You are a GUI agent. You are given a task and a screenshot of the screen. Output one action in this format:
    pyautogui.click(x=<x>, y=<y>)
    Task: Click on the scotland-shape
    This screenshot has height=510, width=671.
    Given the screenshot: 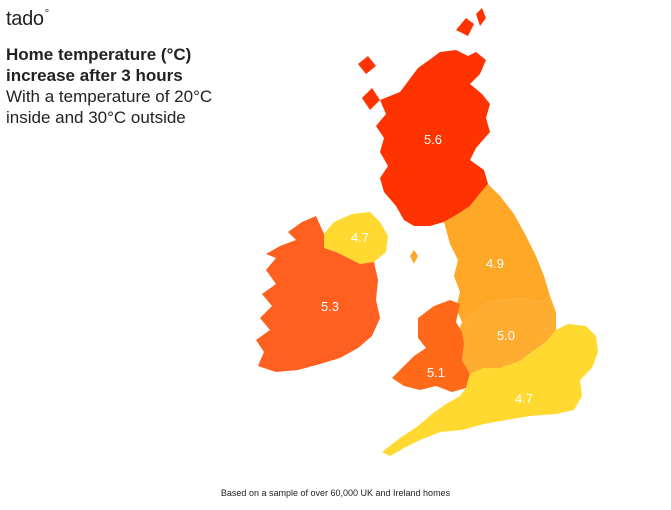 What is the action you would take?
    pyautogui.click(x=424, y=117)
    